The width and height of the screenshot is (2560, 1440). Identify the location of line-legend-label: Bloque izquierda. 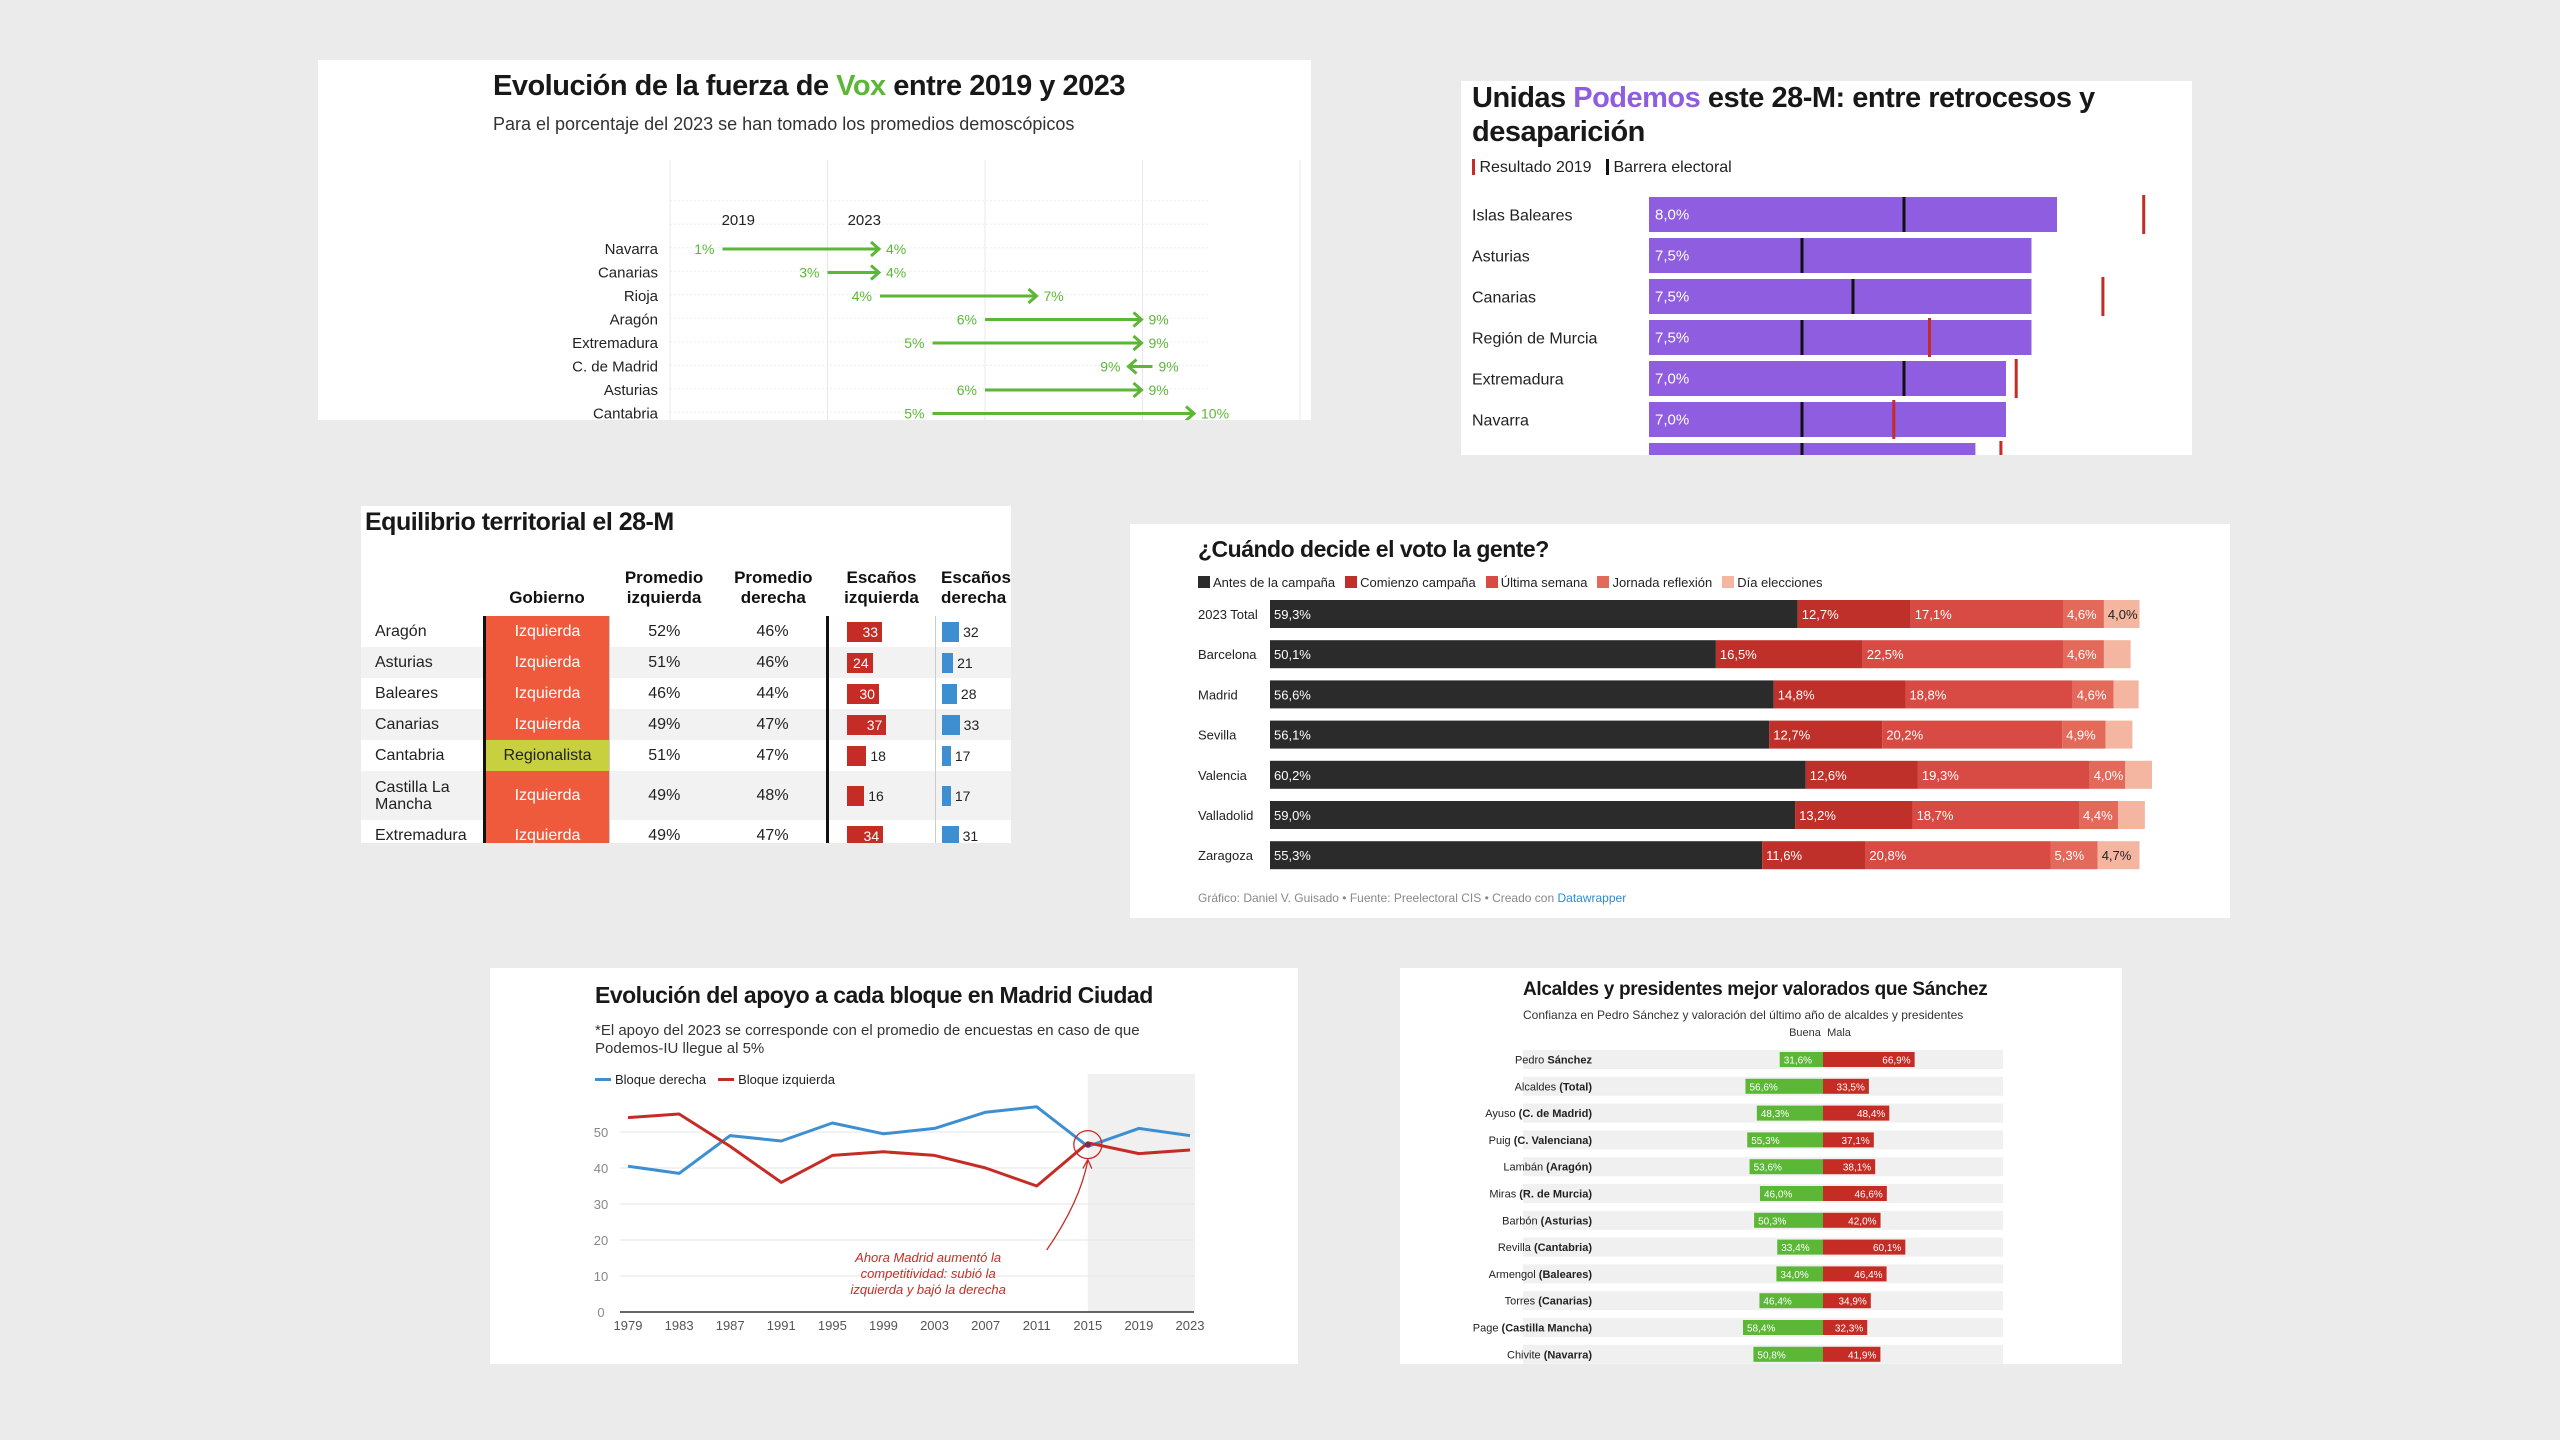
(786, 1079).